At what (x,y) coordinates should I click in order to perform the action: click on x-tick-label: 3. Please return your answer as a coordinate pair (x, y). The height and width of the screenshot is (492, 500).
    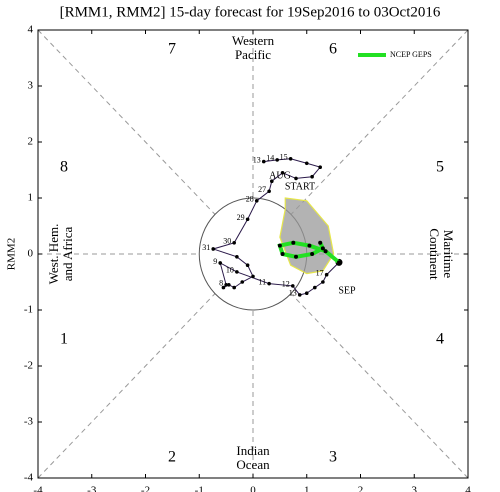
    Looking at the image, I should click on (415, 488).